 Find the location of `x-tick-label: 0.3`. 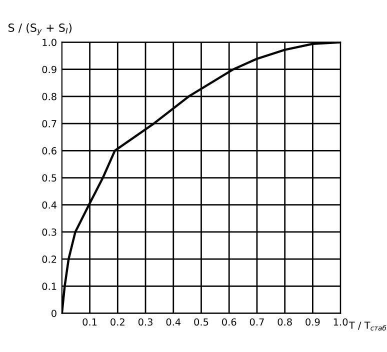

x-tick-label: 0.3 is located at coordinates (145, 322).